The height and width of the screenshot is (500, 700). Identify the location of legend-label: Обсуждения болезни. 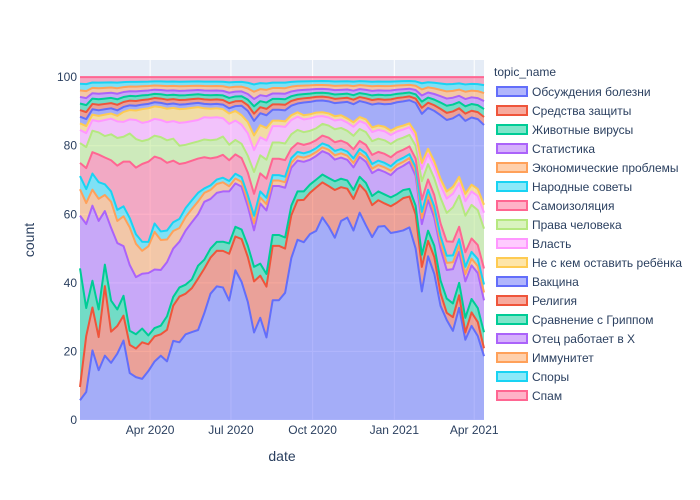
(591, 92).